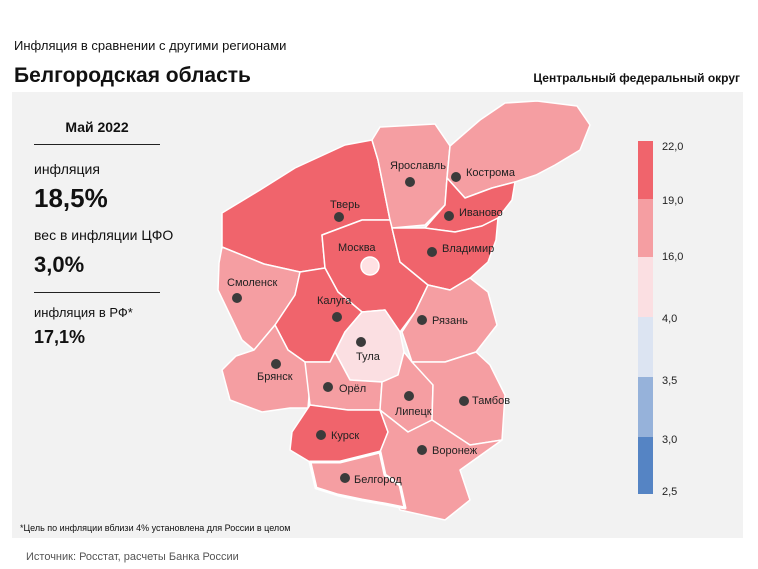  What do you see at coordinates (59, 264) in the screenshot?
I see `weight-value: 3,0%` at bounding box center [59, 264].